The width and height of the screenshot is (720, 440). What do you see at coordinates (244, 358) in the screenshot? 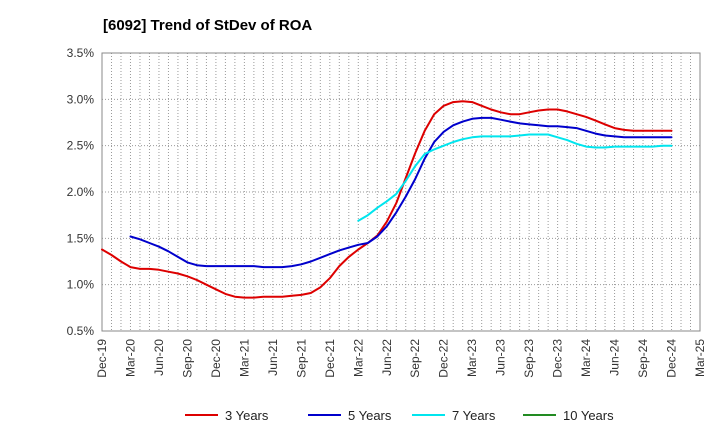
I see `x-tick-label: Mar-21` at bounding box center [244, 358].